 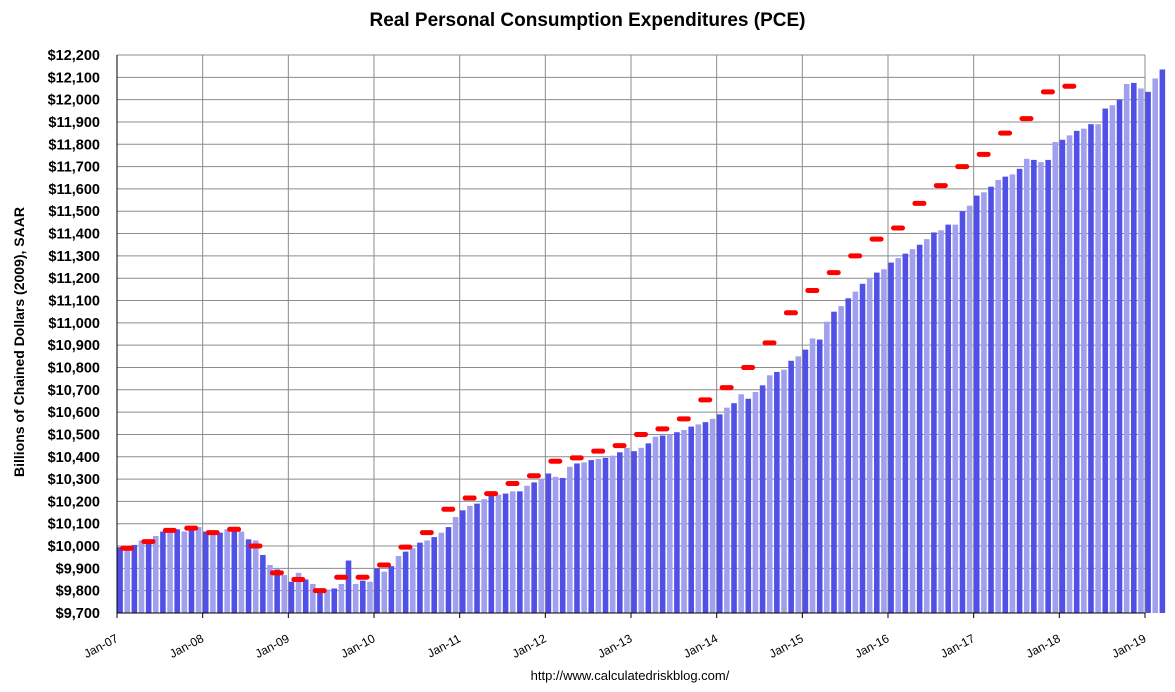 What do you see at coordinates (700, 646) in the screenshot?
I see `x-tick-label: Jan-14` at bounding box center [700, 646].